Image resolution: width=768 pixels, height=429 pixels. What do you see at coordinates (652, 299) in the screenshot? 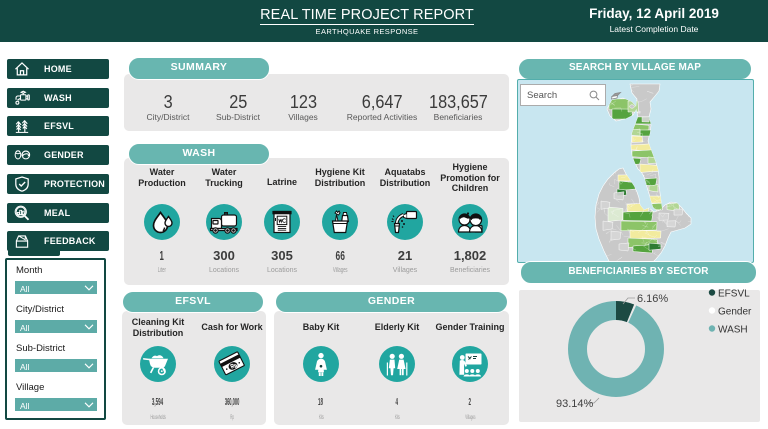
I see `svg-text: 6.16%` at bounding box center [652, 299].